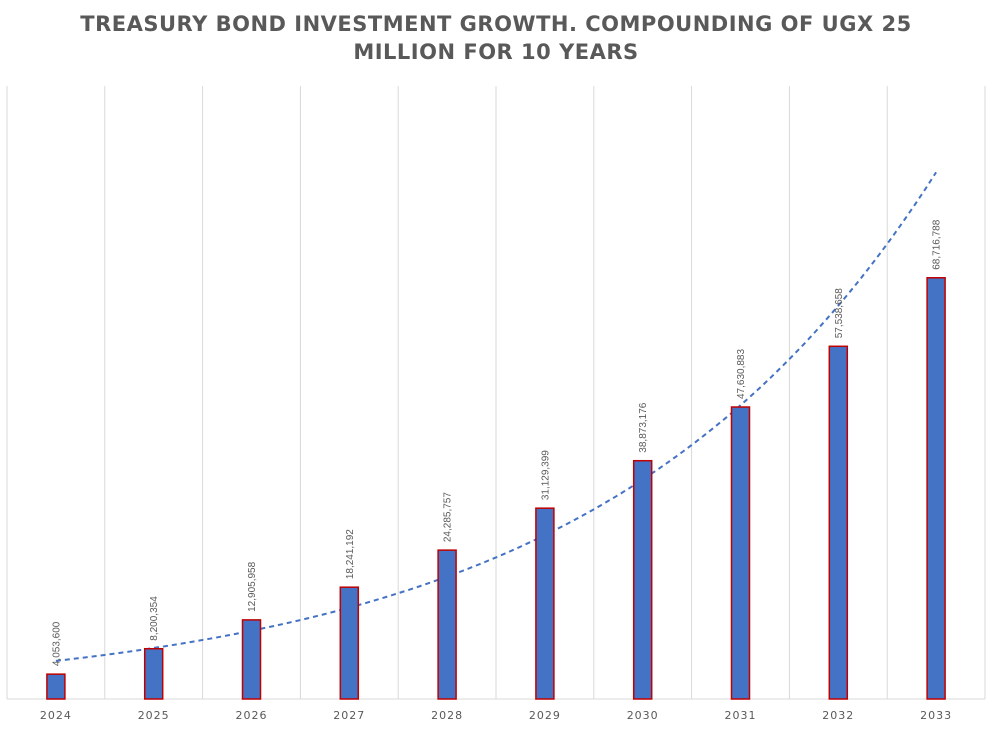 The width and height of the screenshot is (992, 730). What do you see at coordinates (447, 624) in the screenshot?
I see `bar-2028` at bounding box center [447, 624].